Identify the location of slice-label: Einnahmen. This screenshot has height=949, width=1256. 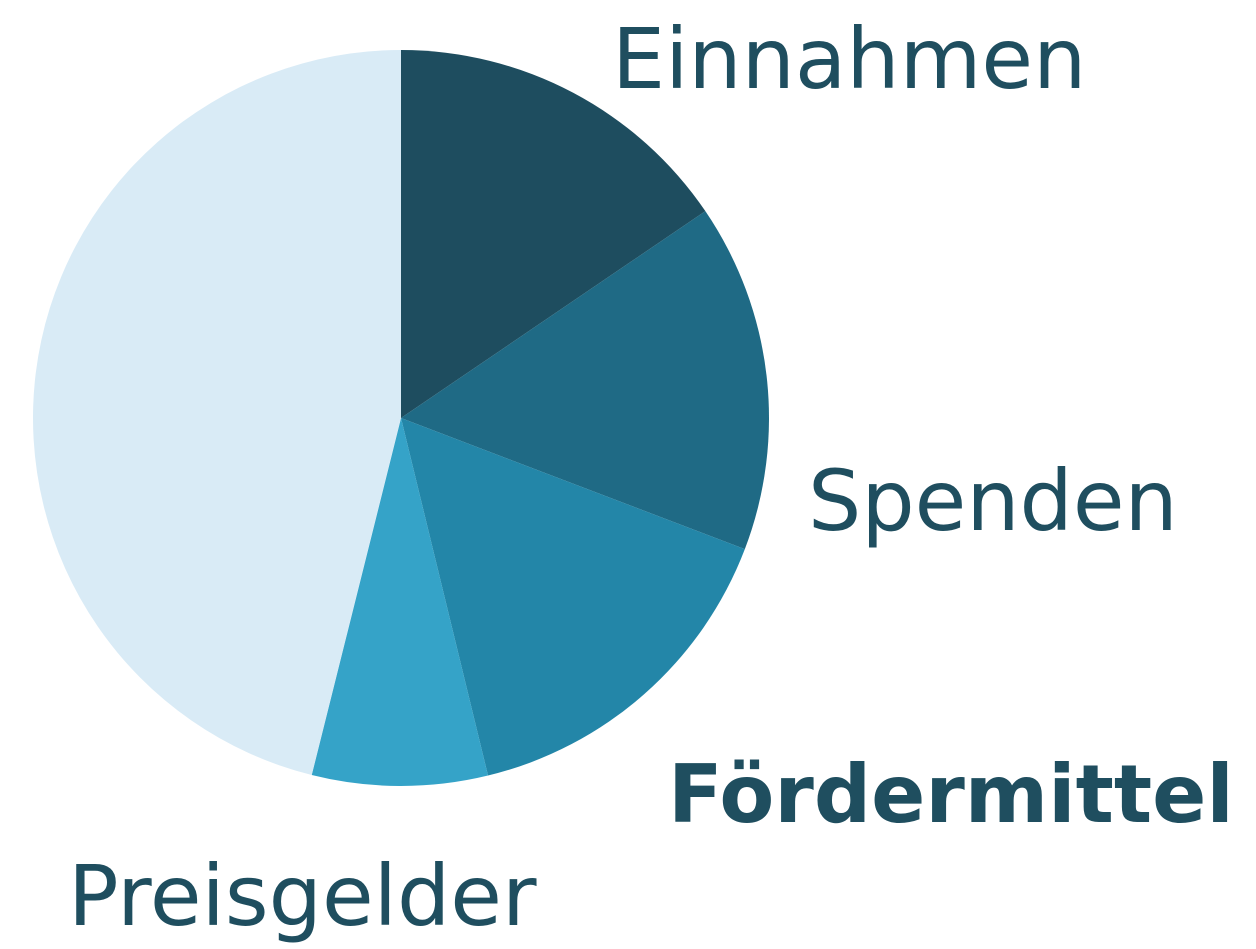
(849, 59).